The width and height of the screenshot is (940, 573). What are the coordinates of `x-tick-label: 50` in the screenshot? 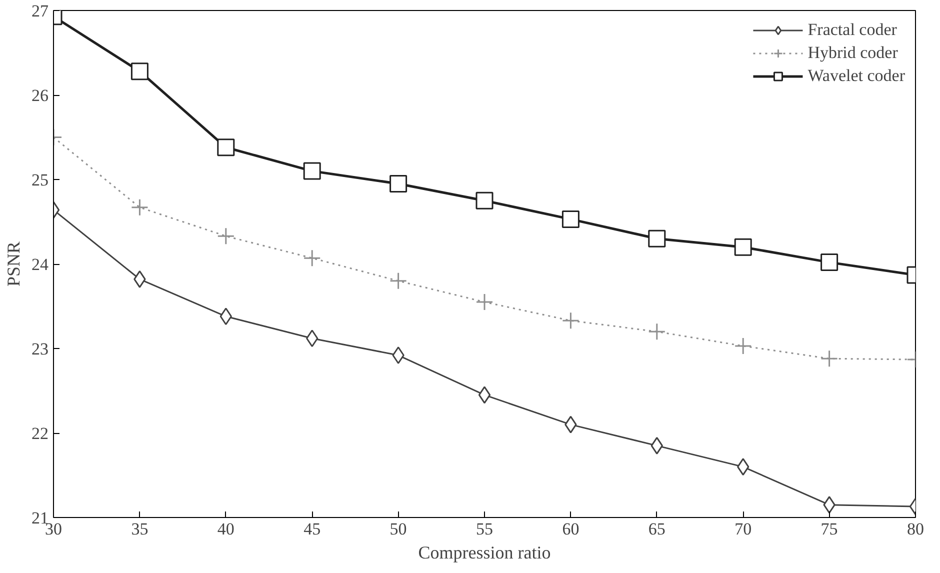 It's located at (398, 529).